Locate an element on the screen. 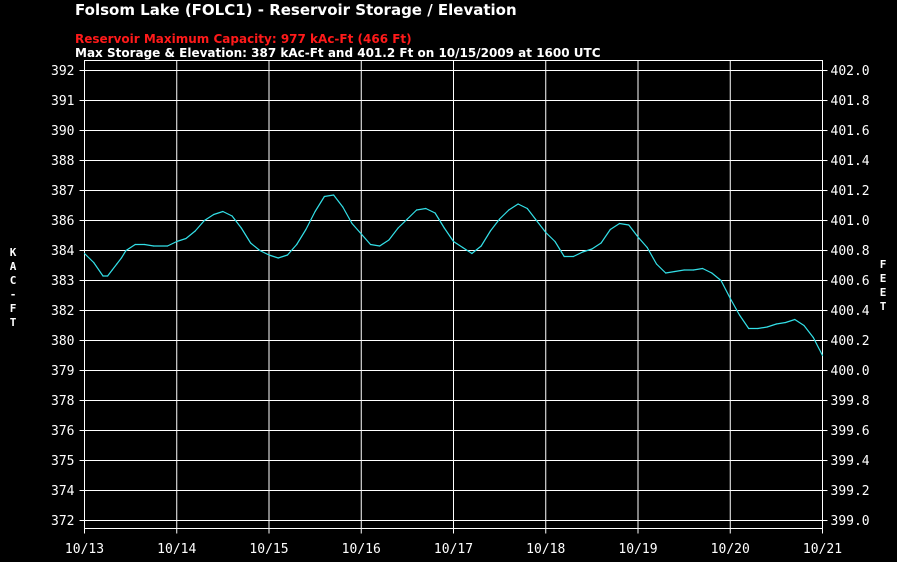  y-right-tick-label: 399.2 is located at coordinates (850, 491).